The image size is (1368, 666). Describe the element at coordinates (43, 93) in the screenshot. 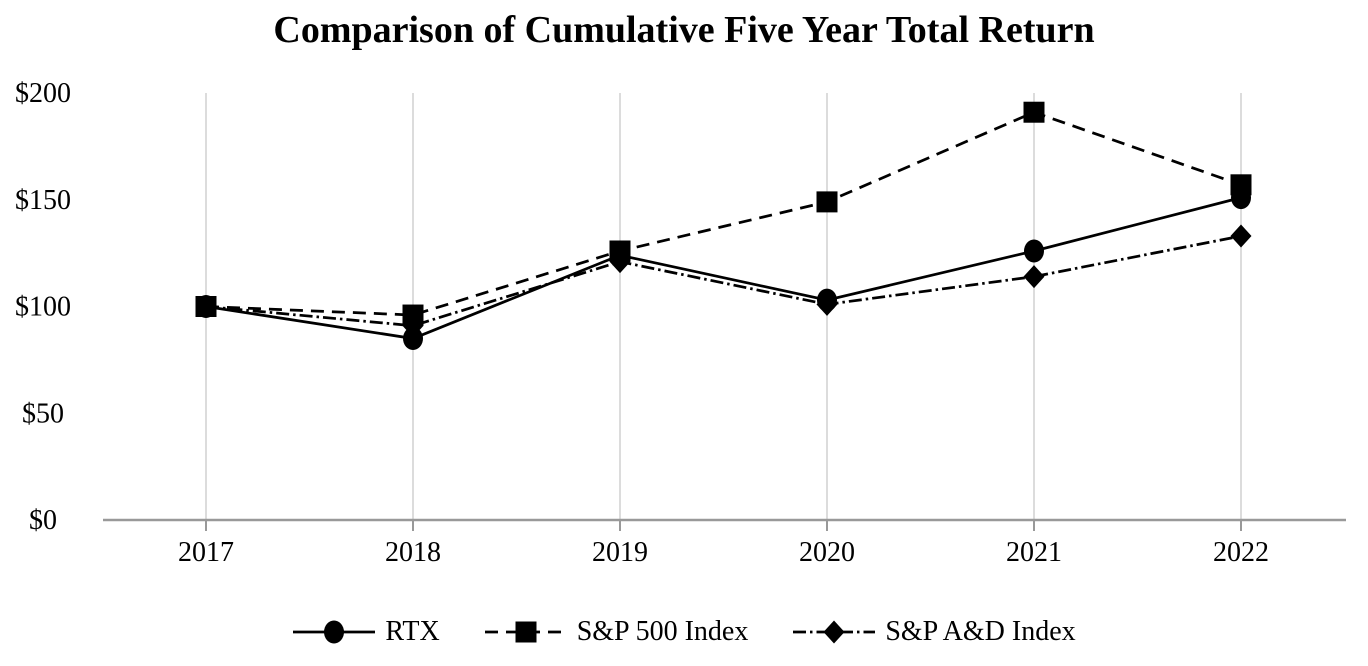

I see `y-tick-label-200: $200` at that location.